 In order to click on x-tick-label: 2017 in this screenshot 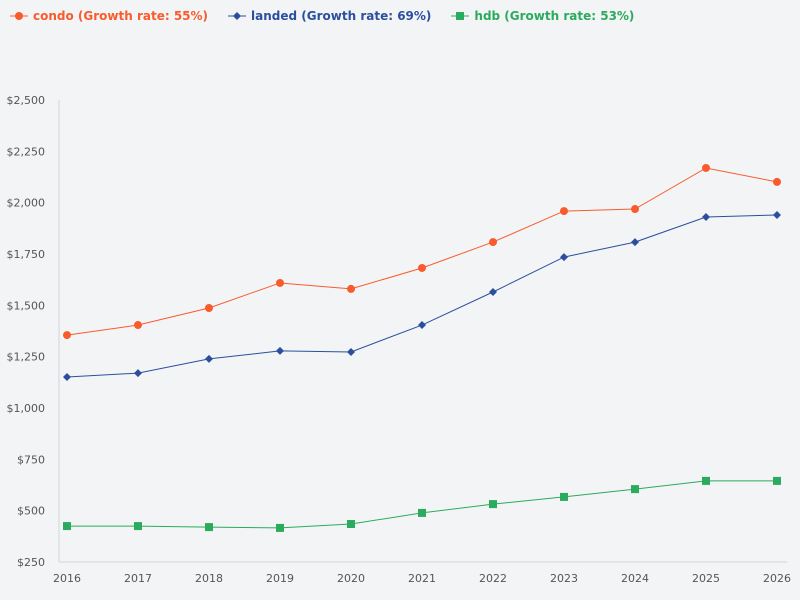, I will do `click(138, 578)`.